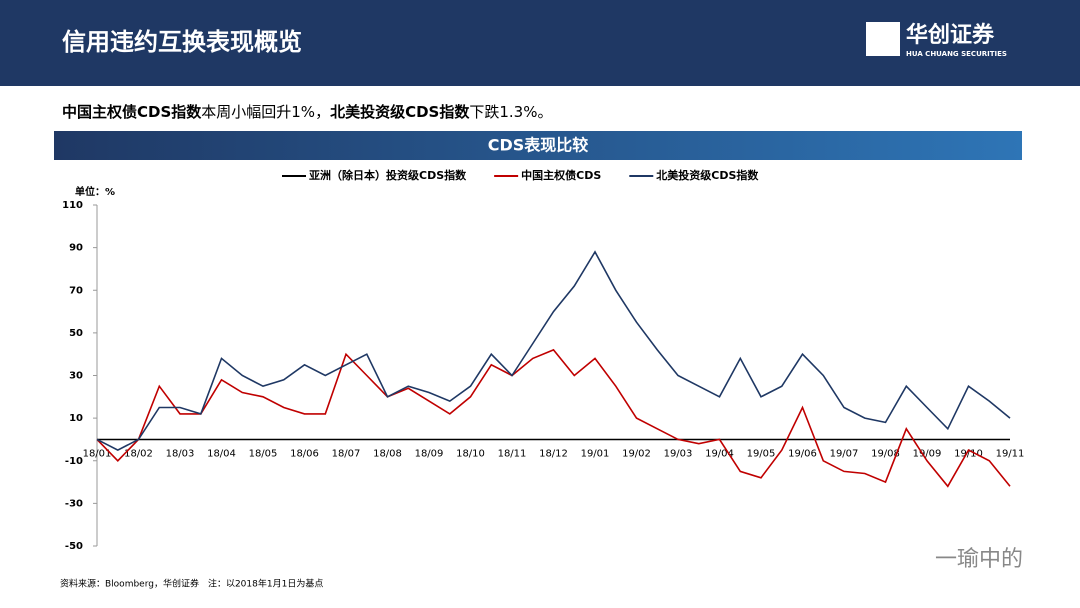 This screenshot has width=1080, height=608. What do you see at coordinates (387, 453) in the screenshot?
I see `x-tick-label: 18/08` at bounding box center [387, 453].